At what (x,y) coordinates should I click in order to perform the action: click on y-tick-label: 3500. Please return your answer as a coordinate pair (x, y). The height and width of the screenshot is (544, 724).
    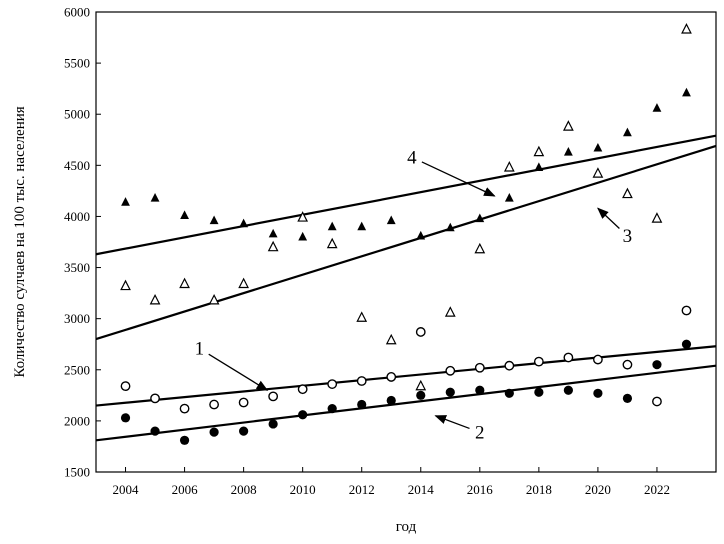
    Looking at the image, I should click on (77, 267).